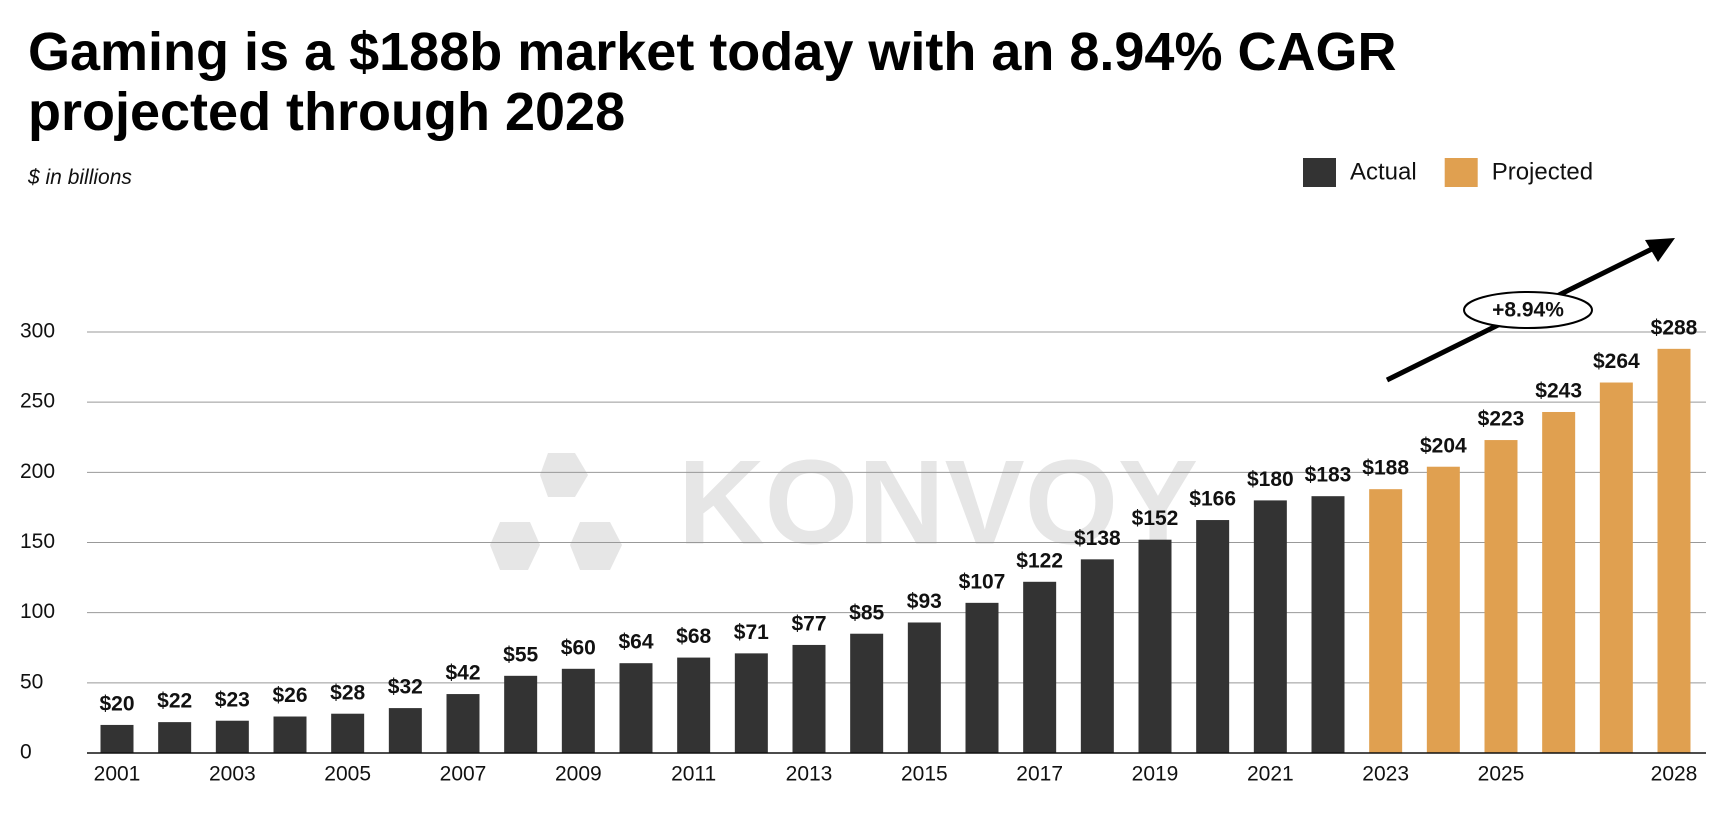 The height and width of the screenshot is (826, 1734). I want to click on value-label: $71, so click(751, 632).